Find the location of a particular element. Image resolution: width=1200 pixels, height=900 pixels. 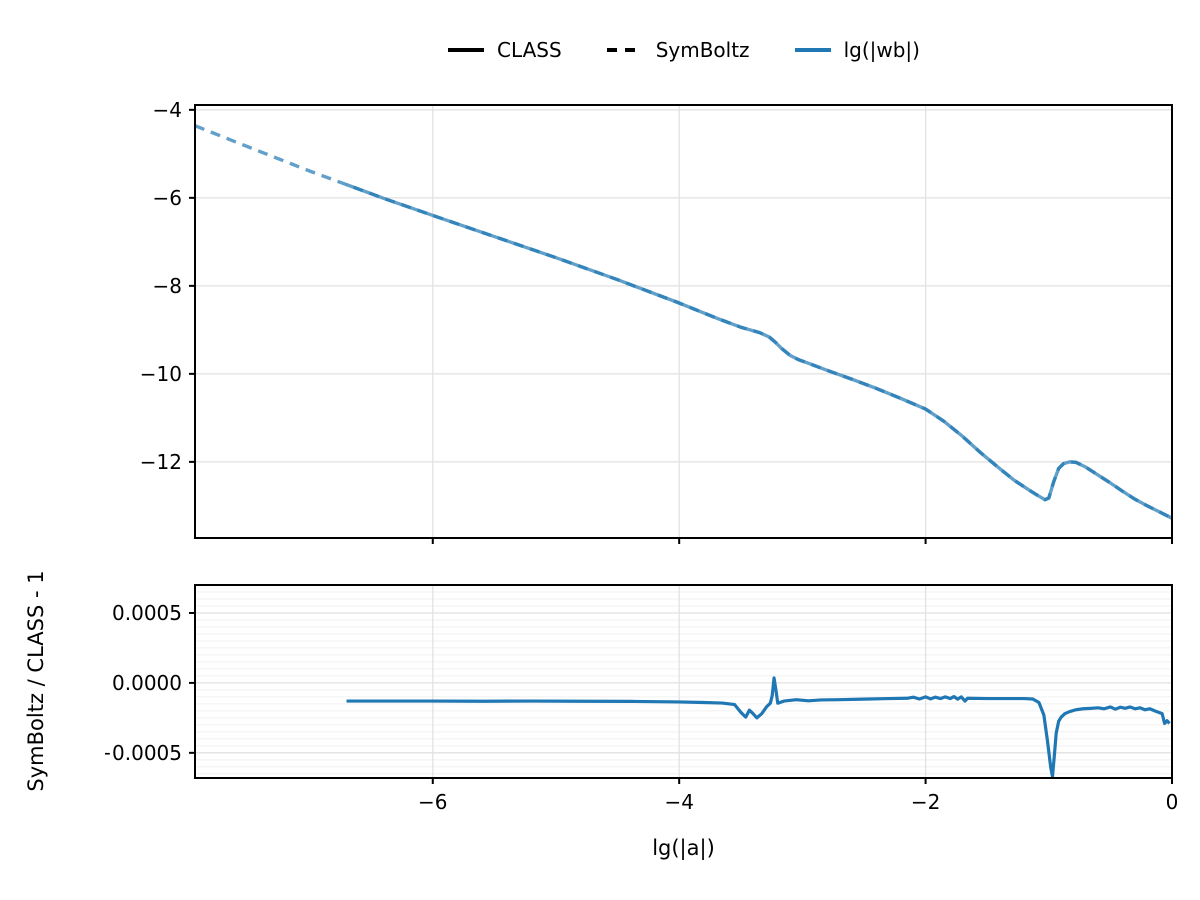

svg-text: −10 is located at coordinates (161, 374).